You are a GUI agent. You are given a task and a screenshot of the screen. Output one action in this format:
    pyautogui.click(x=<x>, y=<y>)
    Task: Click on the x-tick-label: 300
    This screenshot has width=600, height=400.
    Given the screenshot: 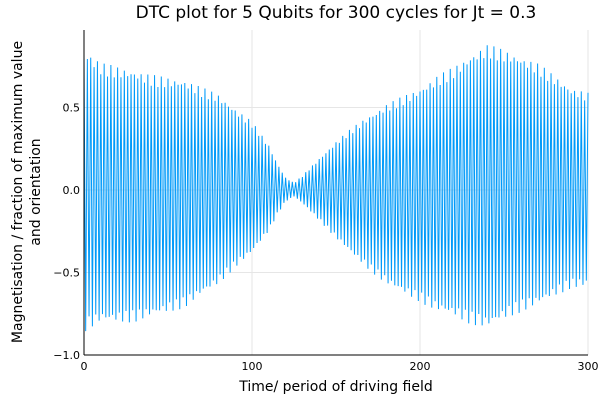 What is the action you would take?
    pyautogui.click(x=588, y=366)
    